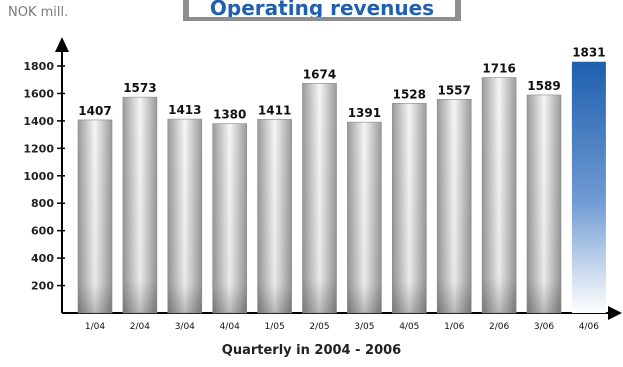  Describe the element at coordinates (38, 12) in the screenshot. I see `y-axis-unit-label: NOK mill.` at that location.